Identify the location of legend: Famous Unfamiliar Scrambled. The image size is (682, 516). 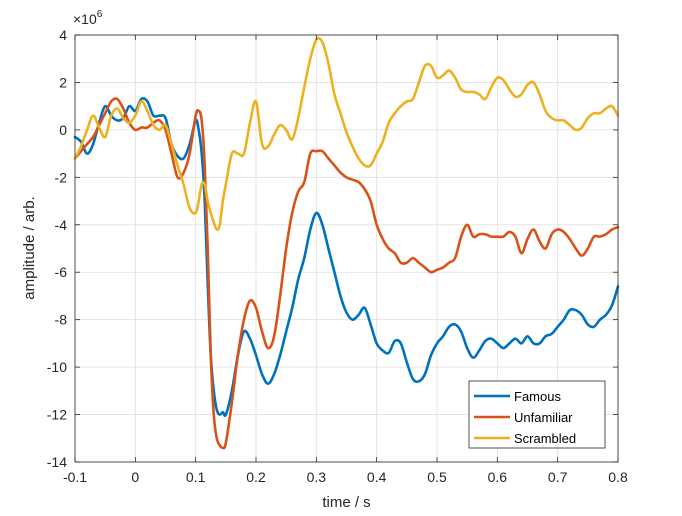
(537, 414).